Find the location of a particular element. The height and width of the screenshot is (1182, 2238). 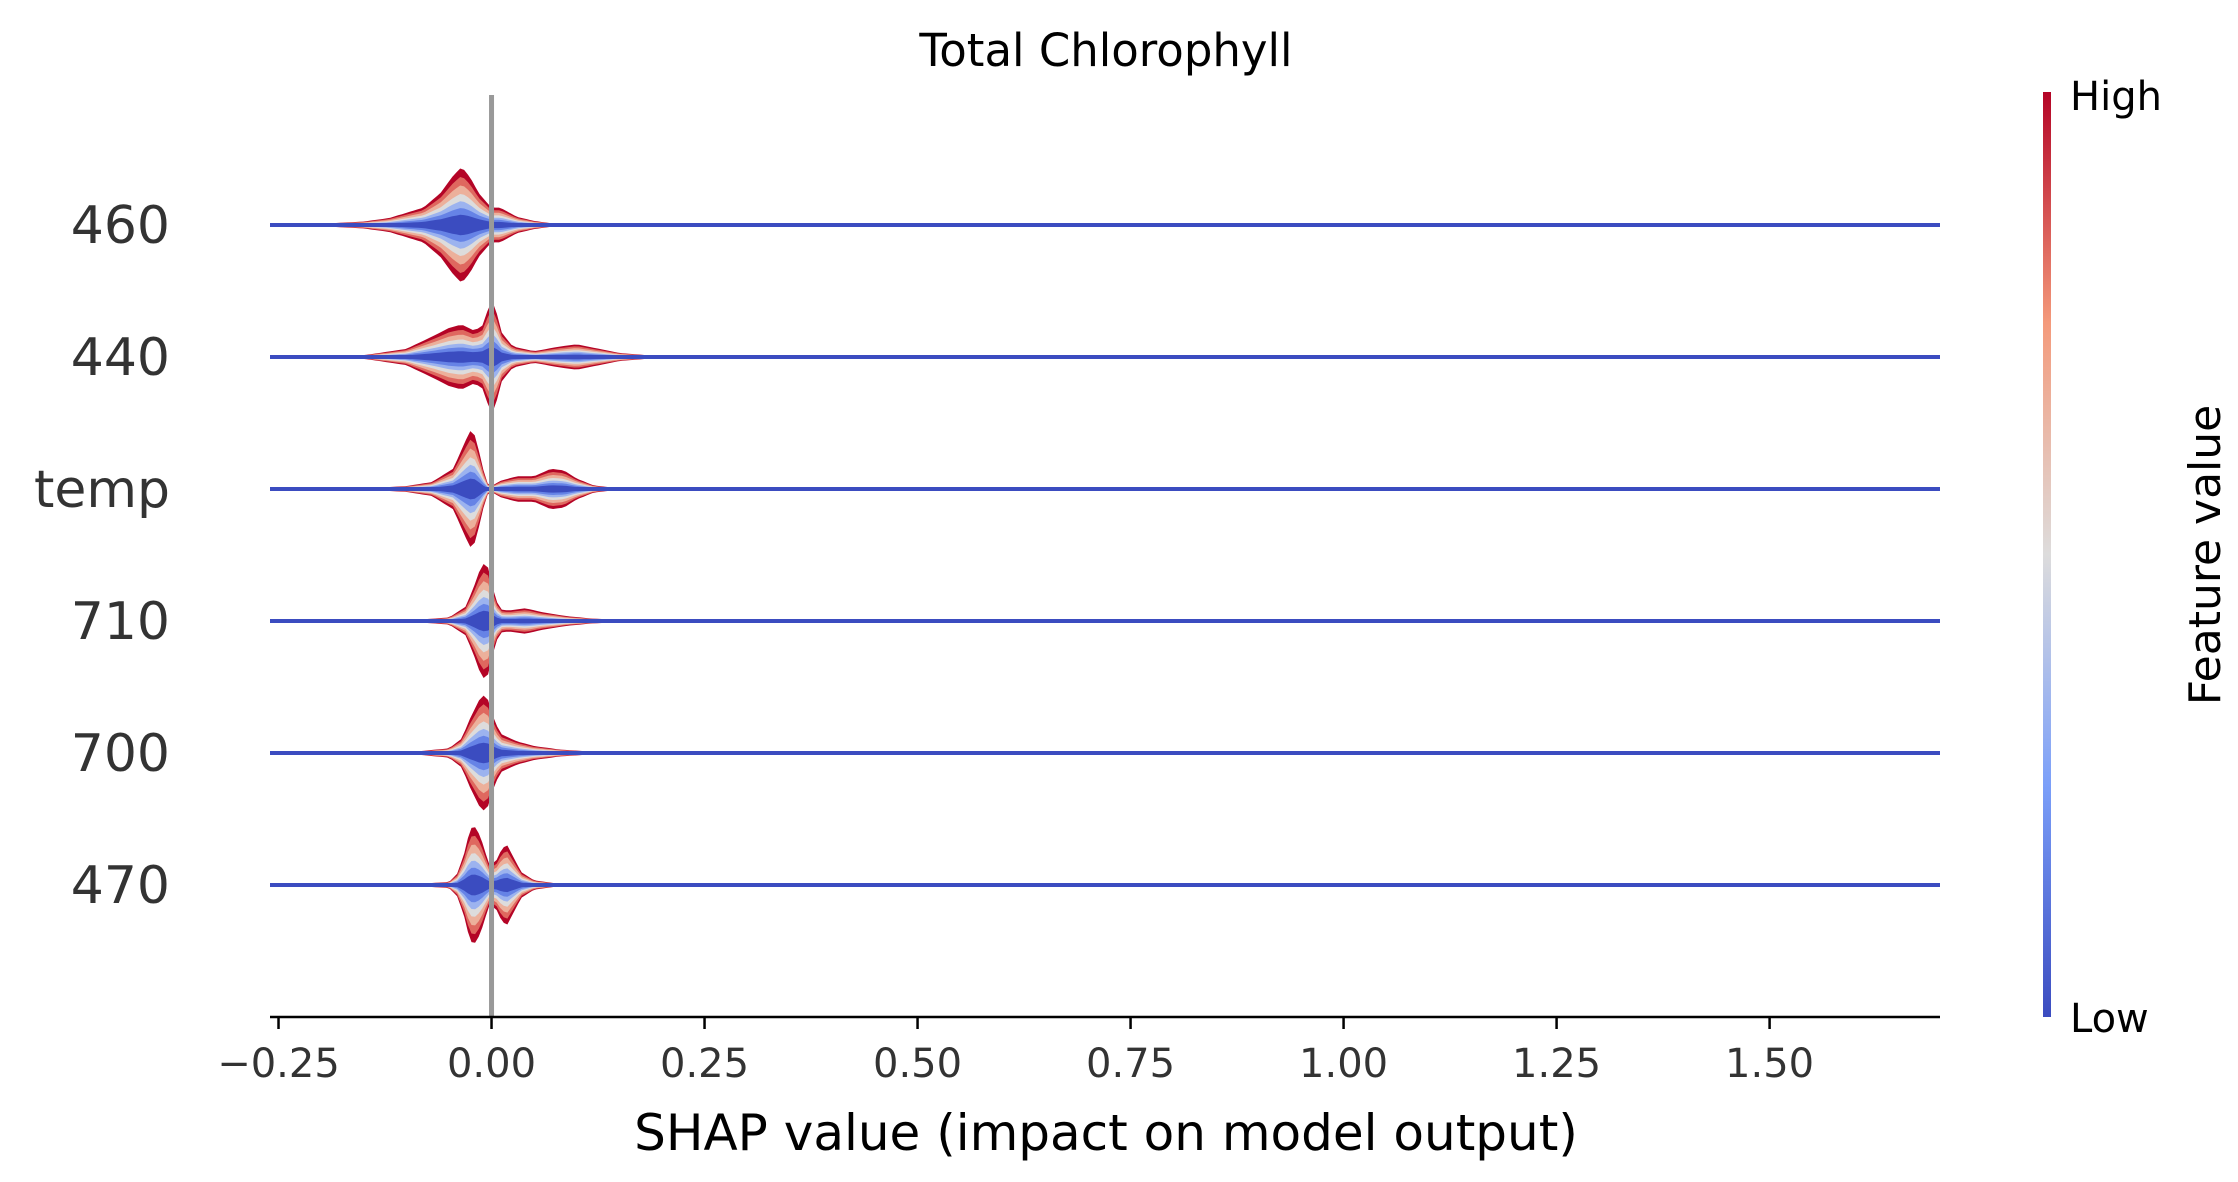

x-axis-label: SHAP value (impact on model output) is located at coordinates (1106, 1133).